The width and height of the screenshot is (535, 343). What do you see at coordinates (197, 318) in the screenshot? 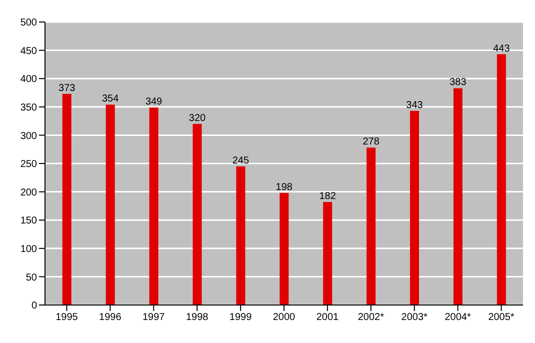
I see `x-tick-label: 1998` at bounding box center [197, 318].